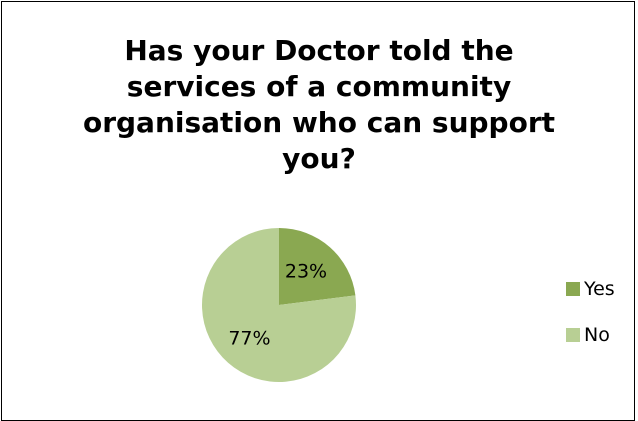  I want to click on chart-title-line: Has your Doctor told the, so click(319, 50).